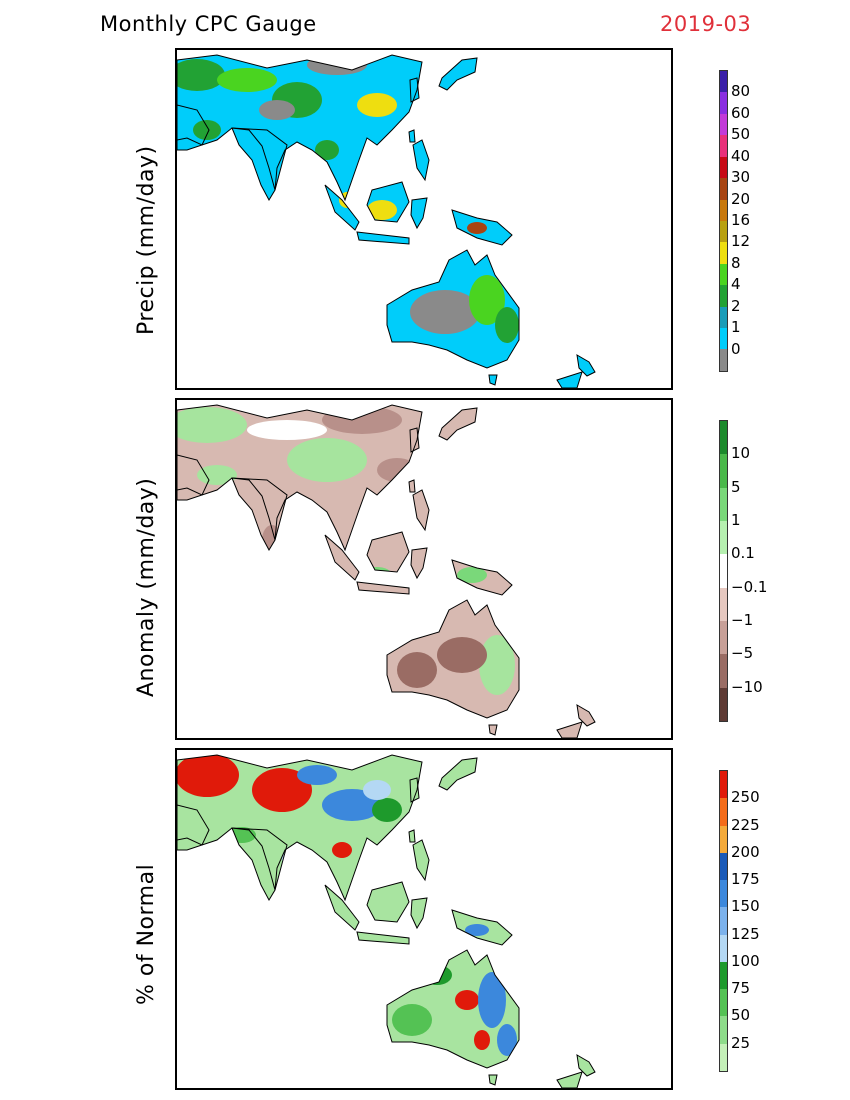  I want to click on percent-colorbar-tick-label: 75, so click(741, 988).